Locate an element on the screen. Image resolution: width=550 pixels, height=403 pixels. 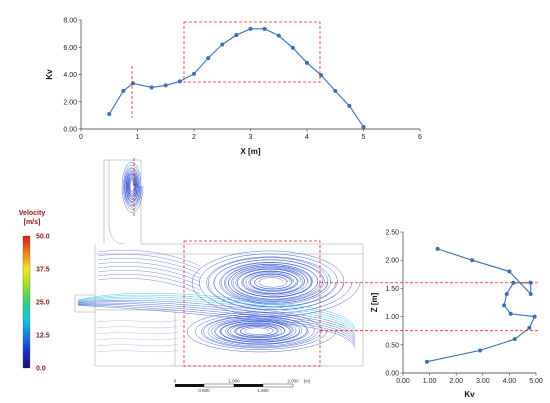
right-series-line is located at coordinates (481, 305).